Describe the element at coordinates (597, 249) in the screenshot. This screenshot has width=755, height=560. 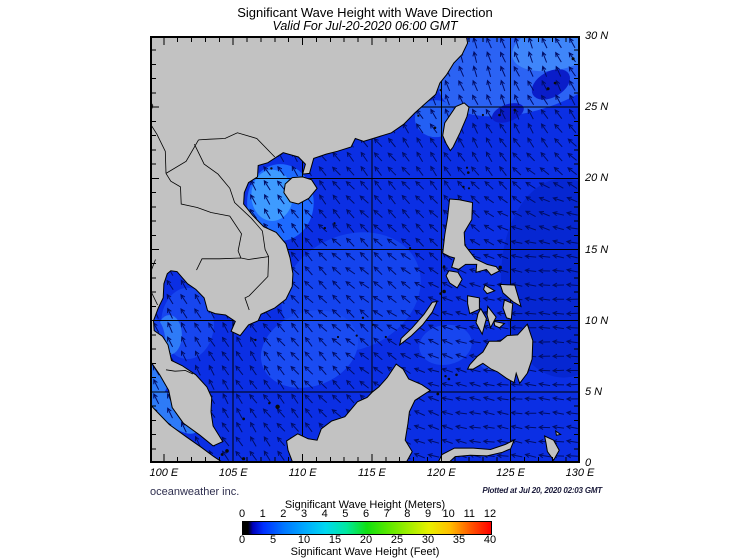
I see `lat-axis-label: 15 N` at that location.